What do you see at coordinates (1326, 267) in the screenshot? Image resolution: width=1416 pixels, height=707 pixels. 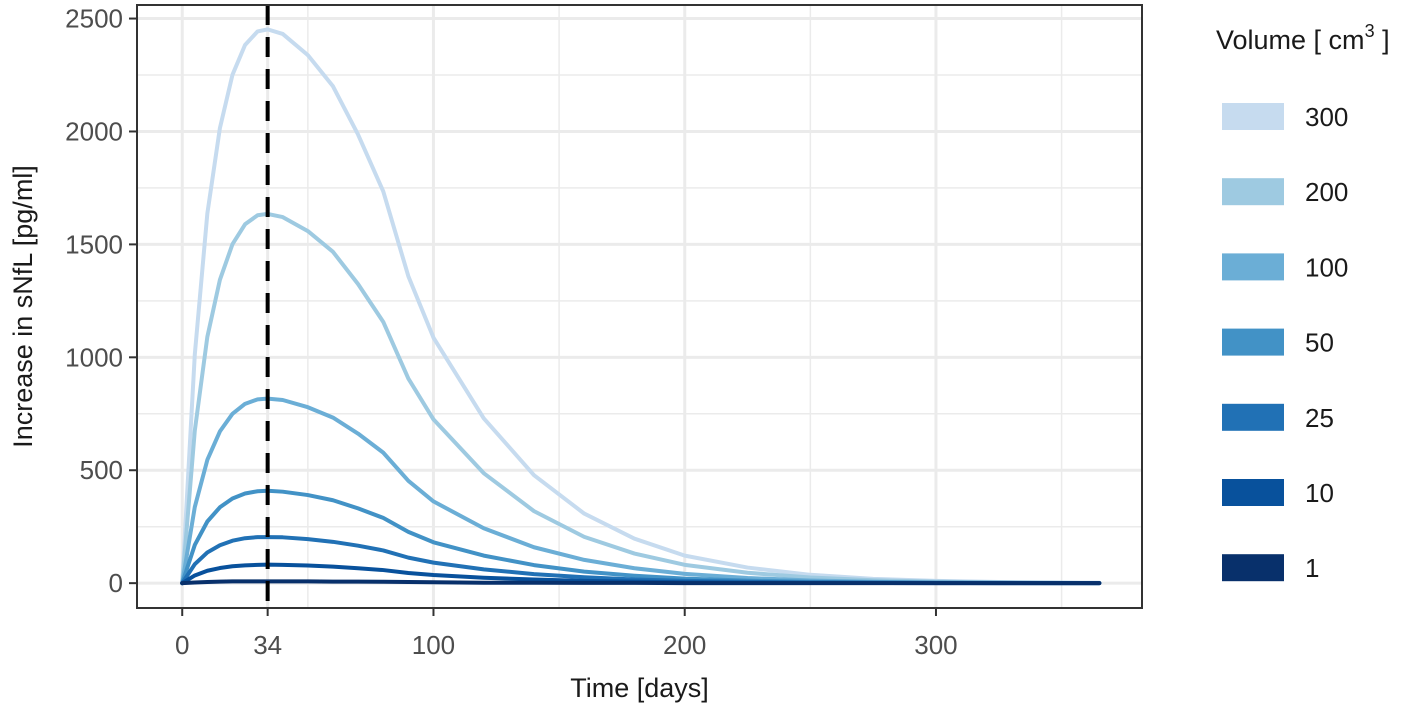 I see `legend-label-100: 100` at bounding box center [1326, 267].